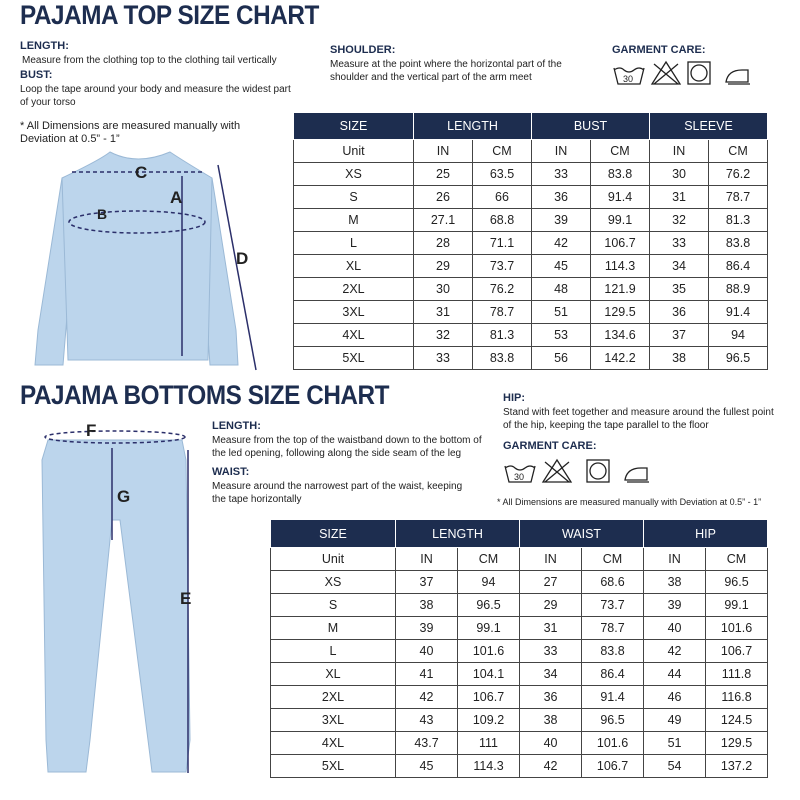 The height and width of the screenshot is (800, 800). Describe the element at coordinates (675, 674) in the screenshot. I see `cell: 44` at that location.